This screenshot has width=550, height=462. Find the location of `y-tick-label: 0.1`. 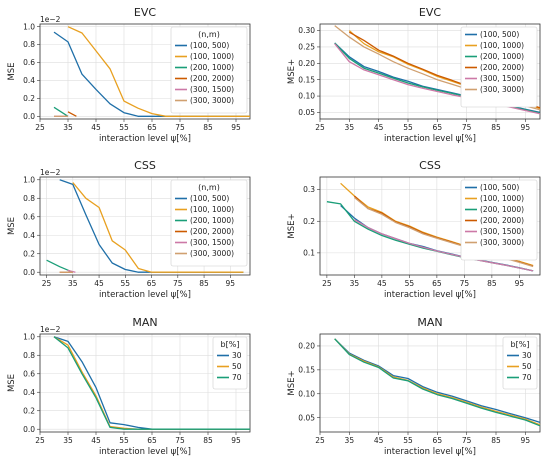

y-tick-label: 0.1 is located at coordinates (309, 252).